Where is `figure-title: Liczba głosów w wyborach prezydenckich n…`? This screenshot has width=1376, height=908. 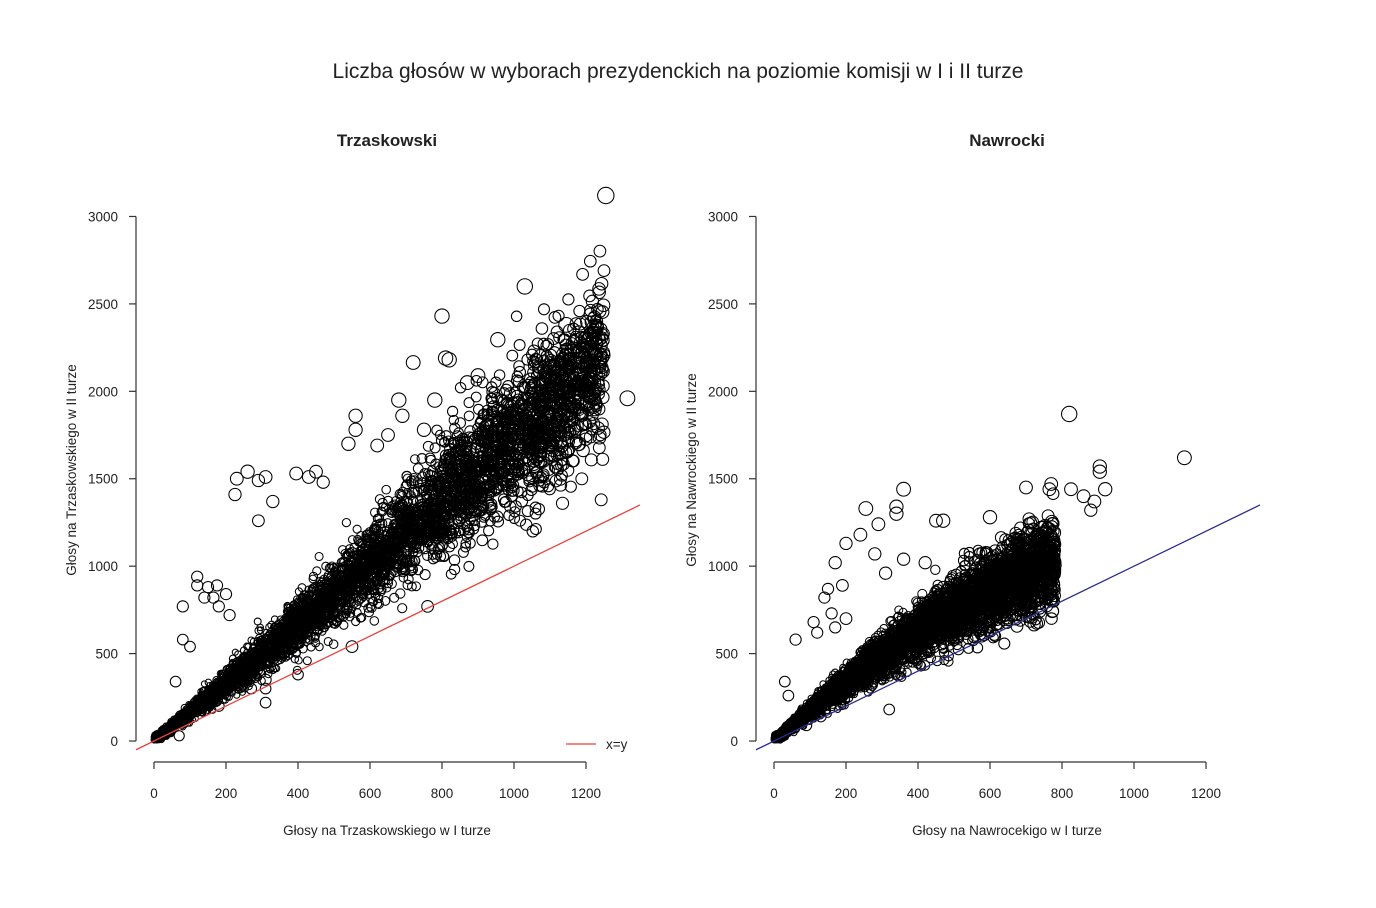 figure-title: Liczba głosów w wyborach prezydenckich n… is located at coordinates (678, 71).